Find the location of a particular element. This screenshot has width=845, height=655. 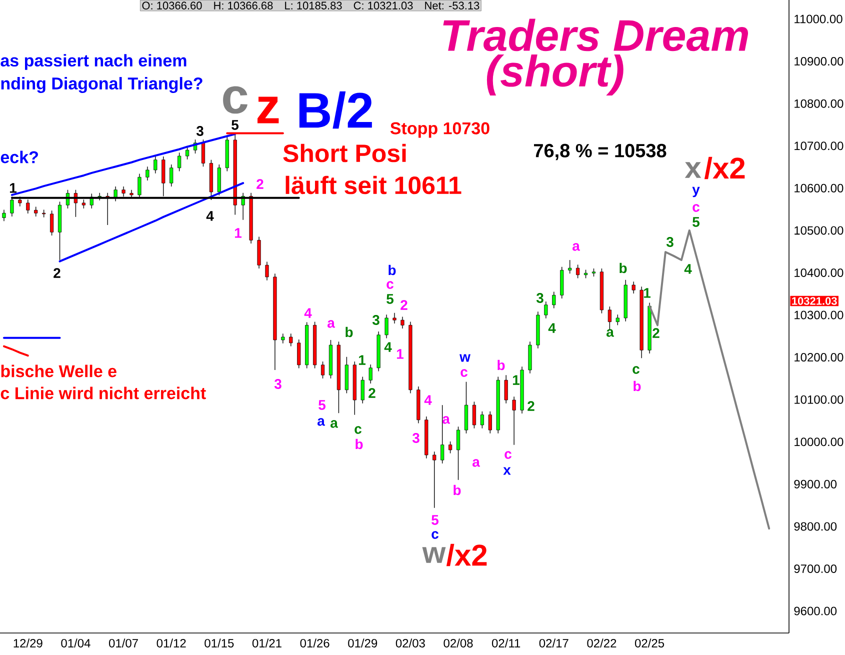

x-tick-label: 01/04 is located at coordinates (75, 643).